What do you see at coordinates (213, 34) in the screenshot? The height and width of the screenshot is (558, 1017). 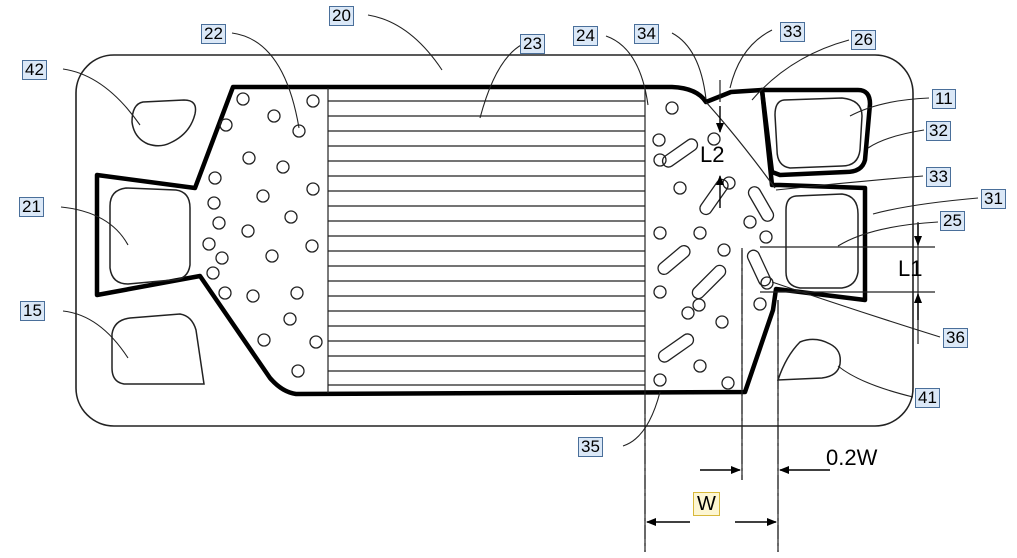 I see `callout-22: 22` at bounding box center [213, 34].